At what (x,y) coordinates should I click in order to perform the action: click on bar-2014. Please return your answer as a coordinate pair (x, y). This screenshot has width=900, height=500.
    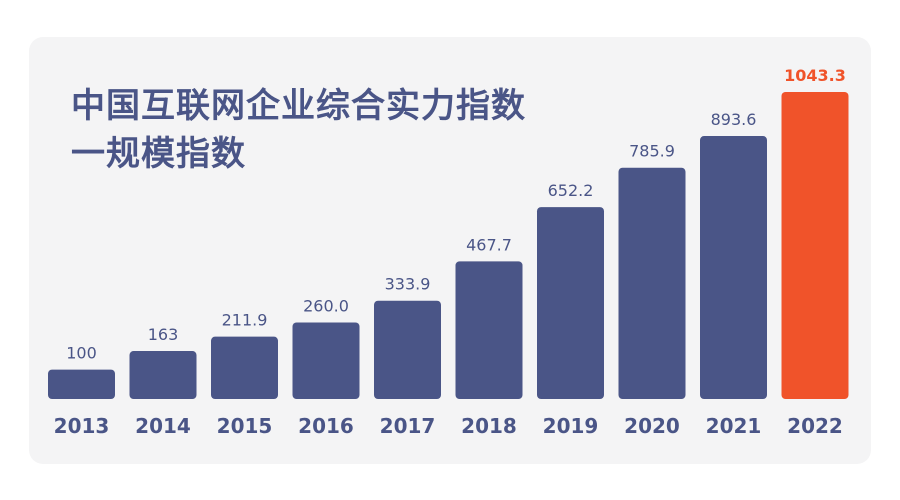
    Looking at the image, I should click on (163, 375).